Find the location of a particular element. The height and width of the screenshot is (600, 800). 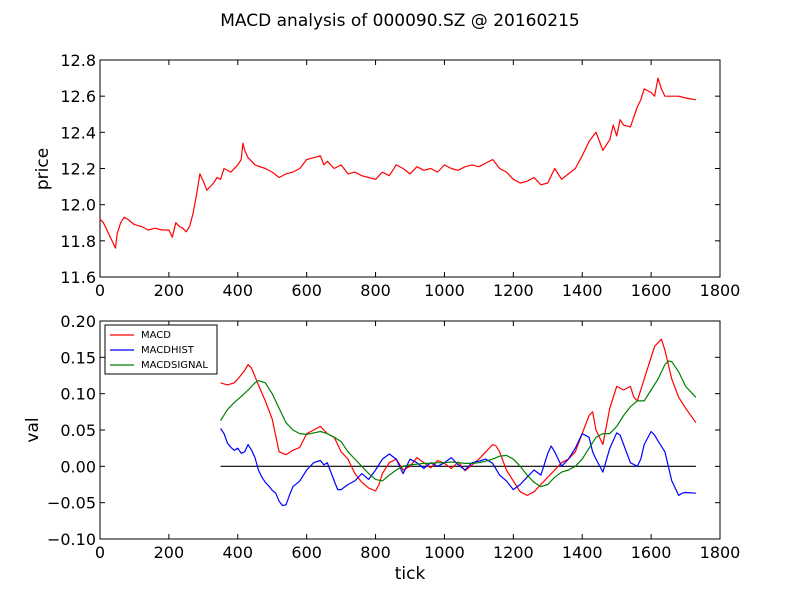

price-ytick-label: 12.2 is located at coordinates (78, 169).